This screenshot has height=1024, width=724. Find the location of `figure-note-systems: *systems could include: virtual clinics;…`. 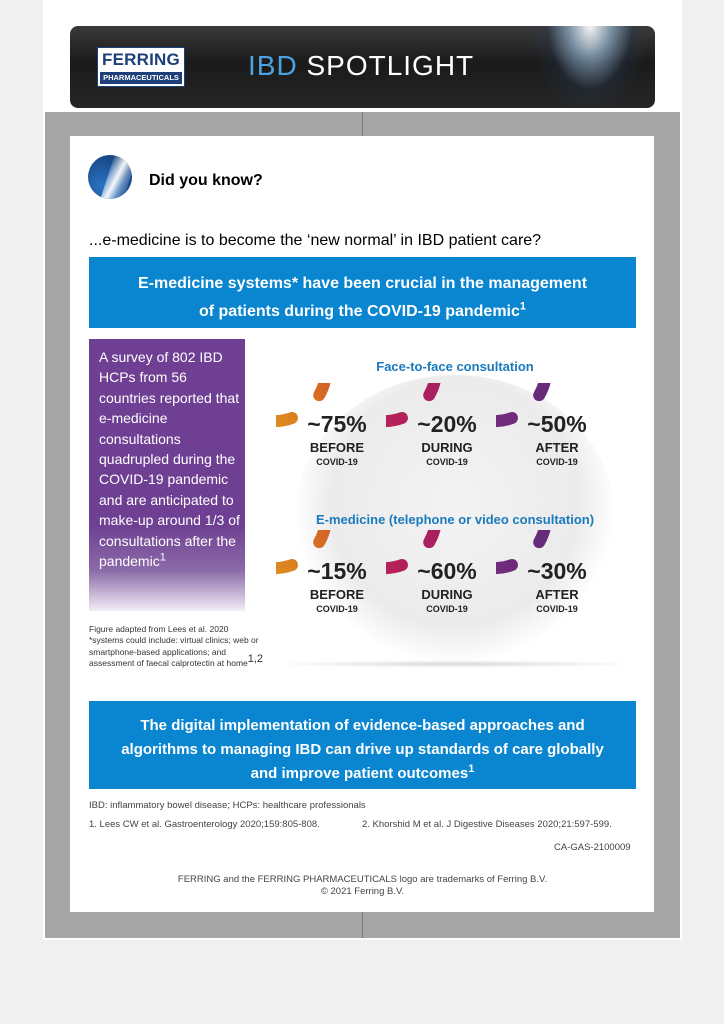

figure-note-systems: *systems could include: virtual clinics;… is located at coordinates (179, 652).